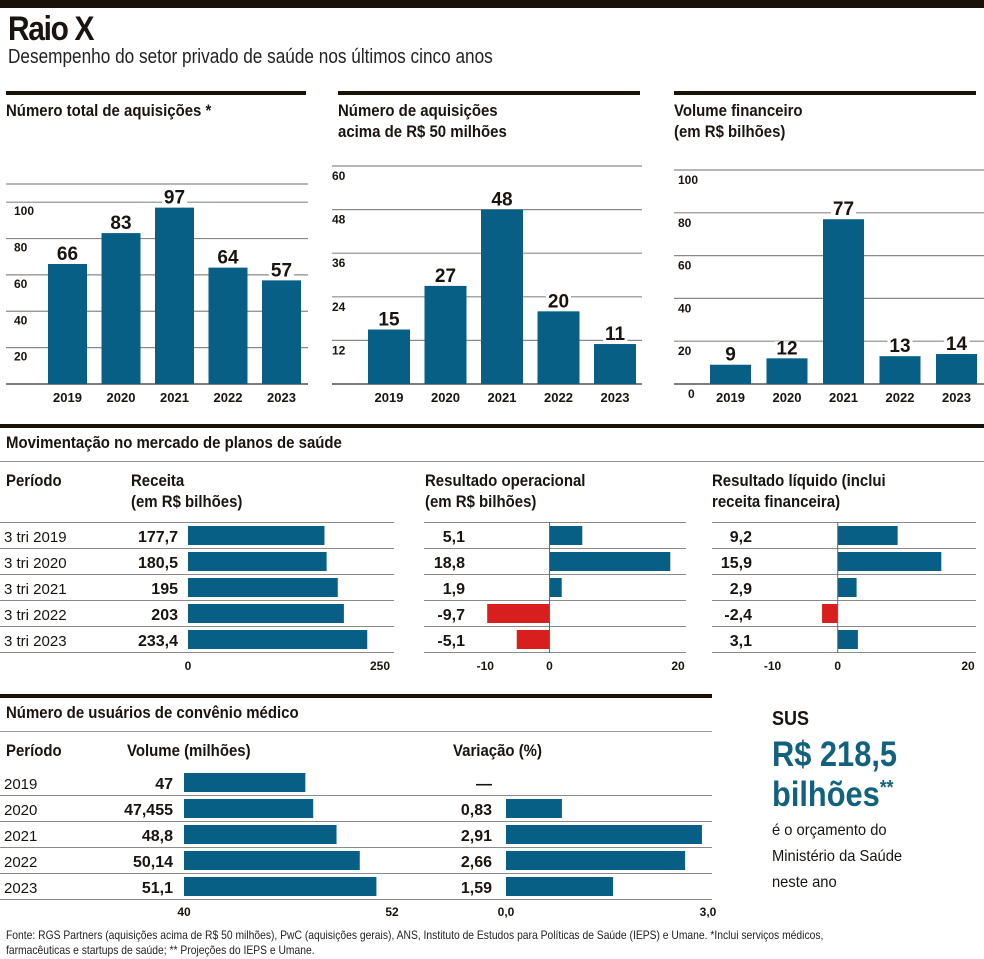 Image resolution: width=984 pixels, height=959 pixels. Describe the element at coordinates (738, 110) in the screenshot. I see `chart3-title-line1: Volume financeiro` at that location.